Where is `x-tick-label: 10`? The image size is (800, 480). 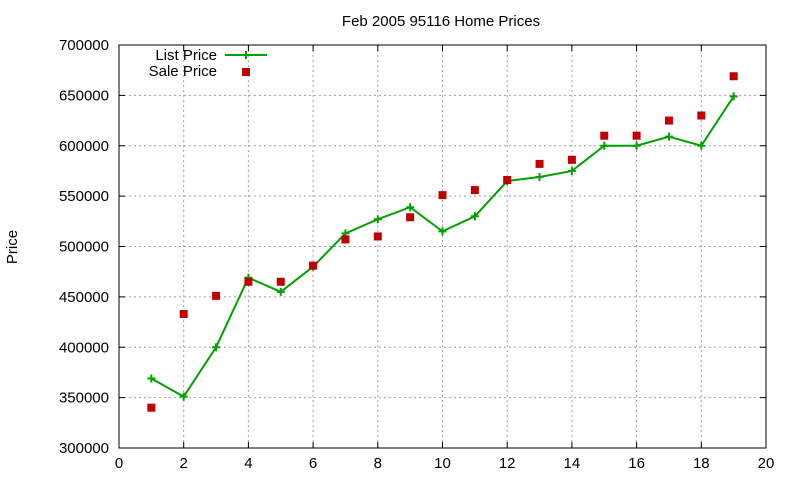
x-tick-label: 10 is located at coordinates (442, 463).